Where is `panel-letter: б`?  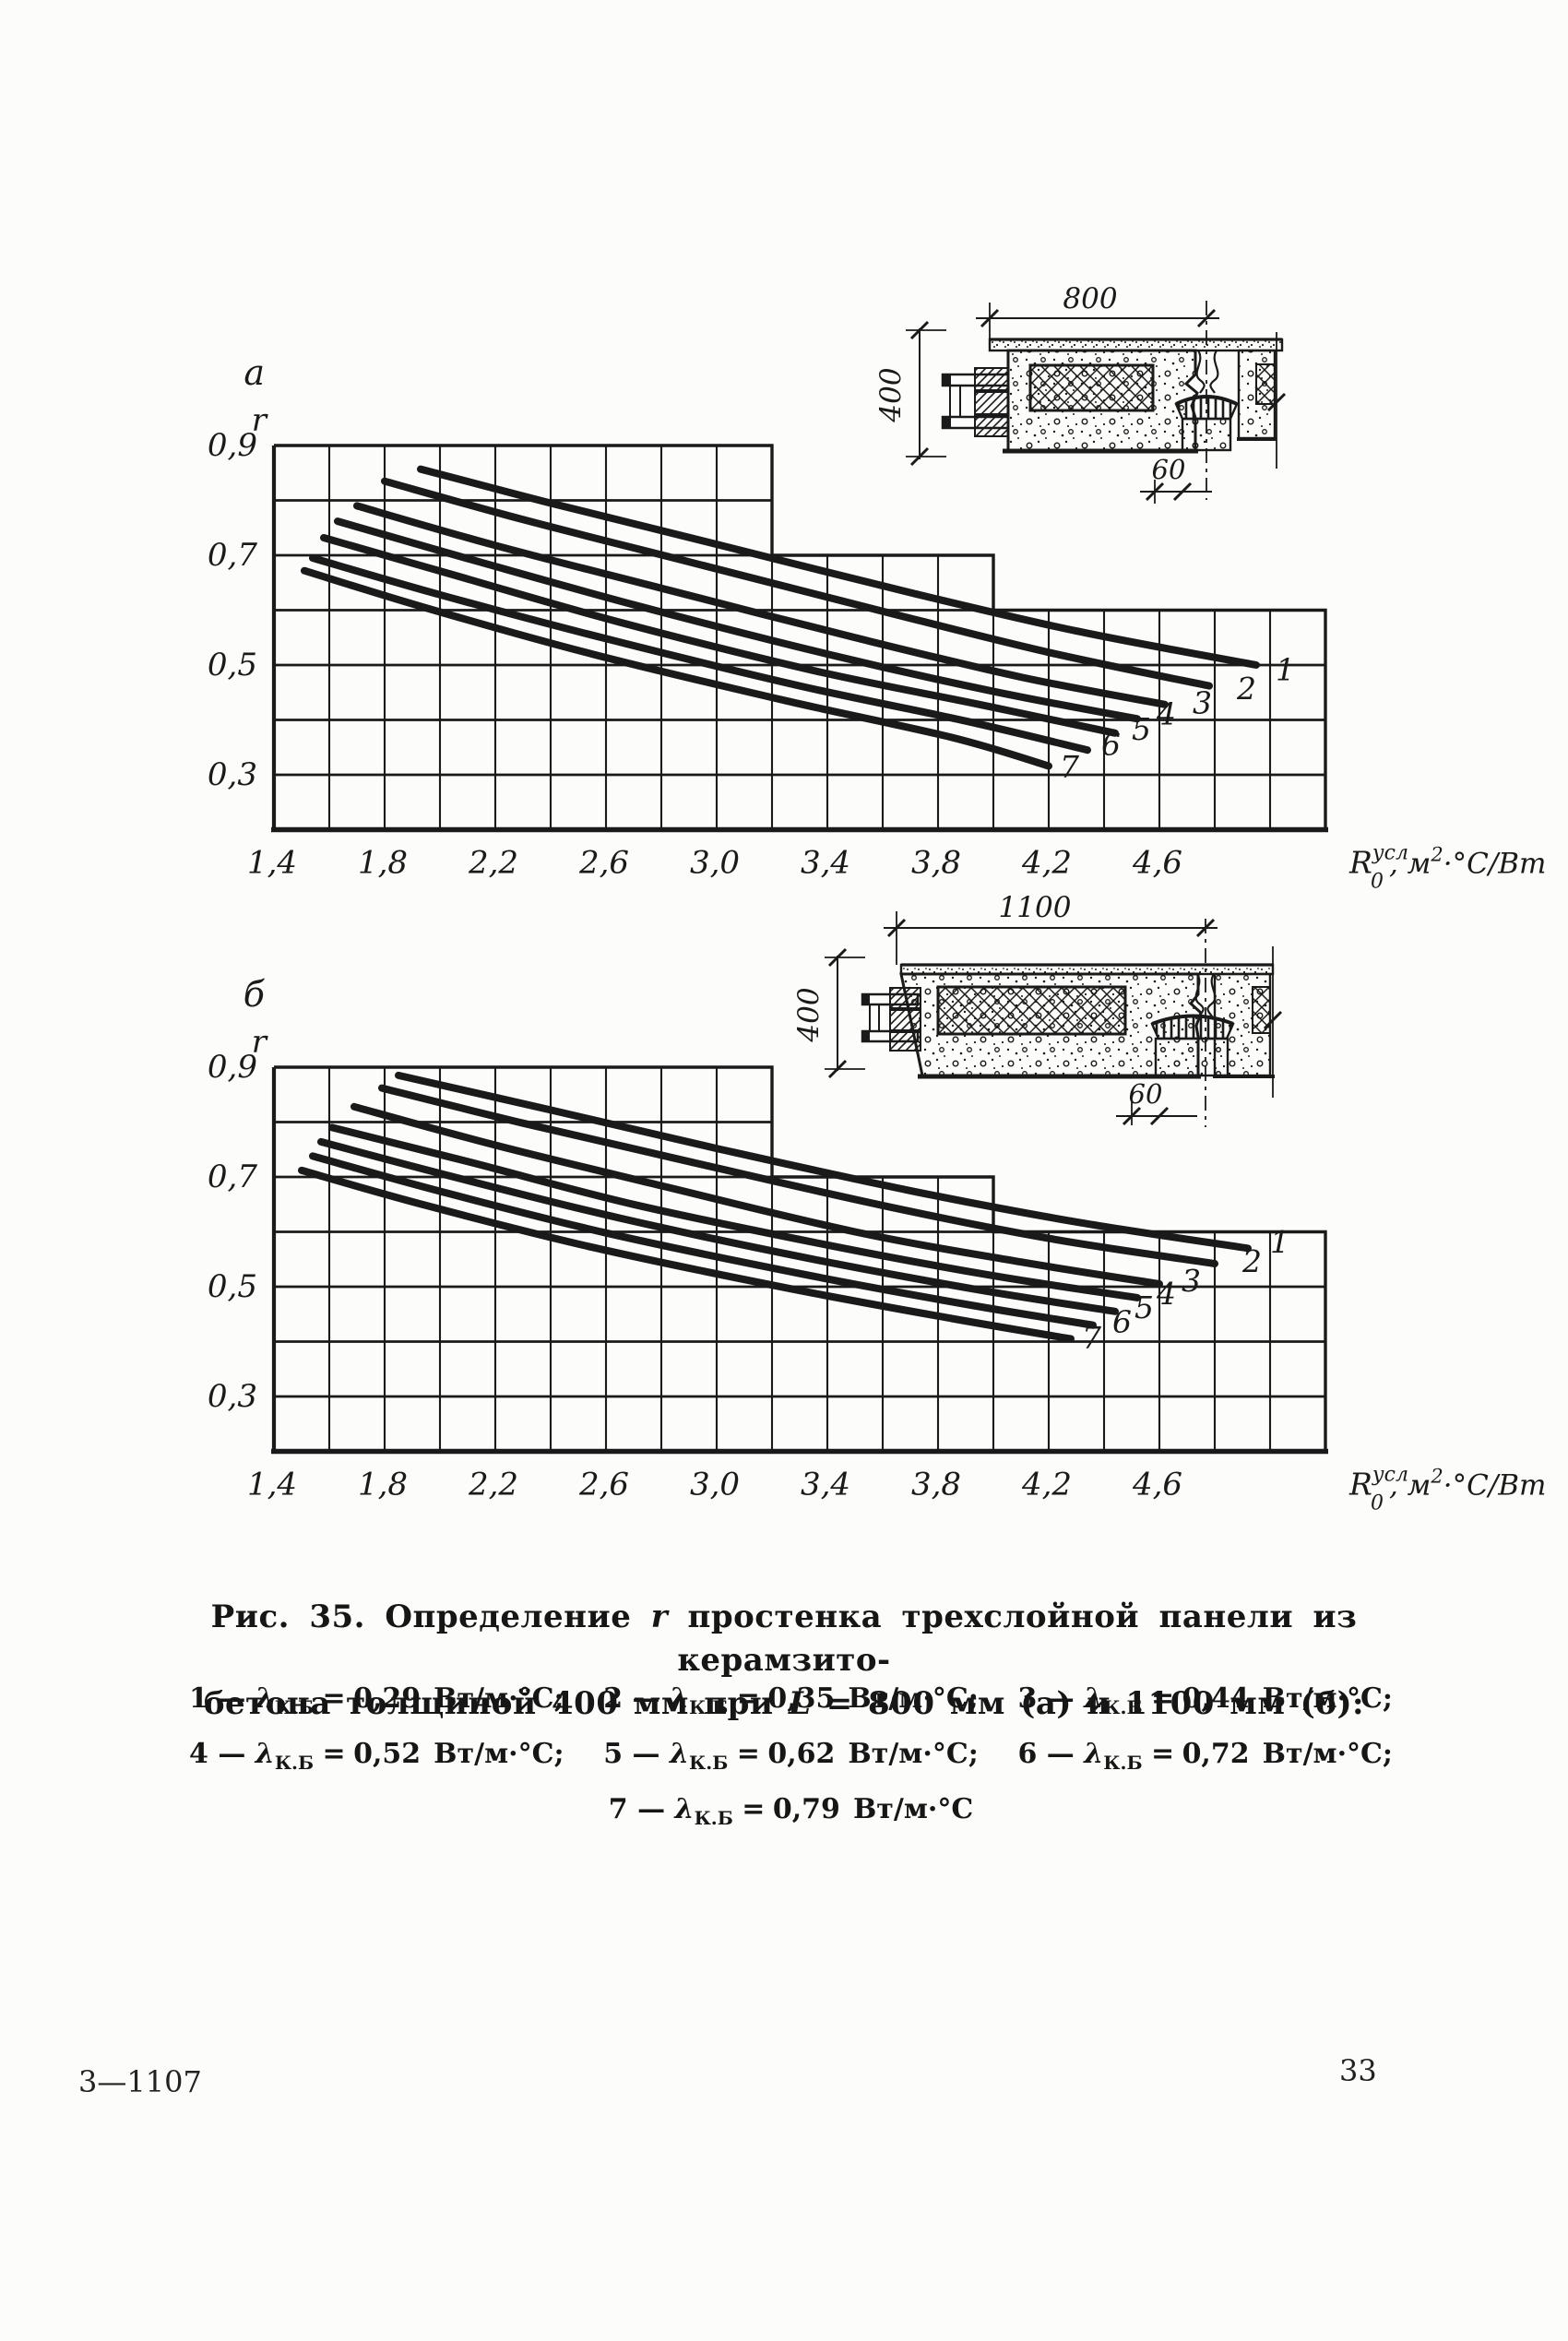 panel-letter: б is located at coordinates (255, 995).